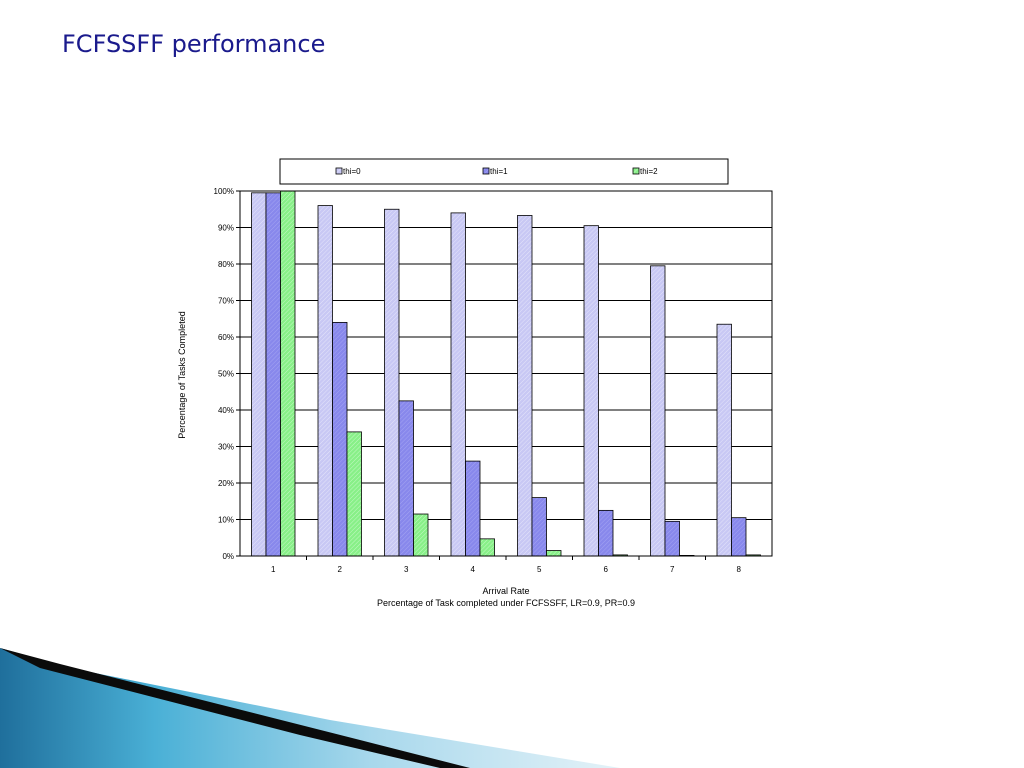 This screenshot has width=1024, height=768. I want to click on x-tick-label: 8, so click(739, 569).